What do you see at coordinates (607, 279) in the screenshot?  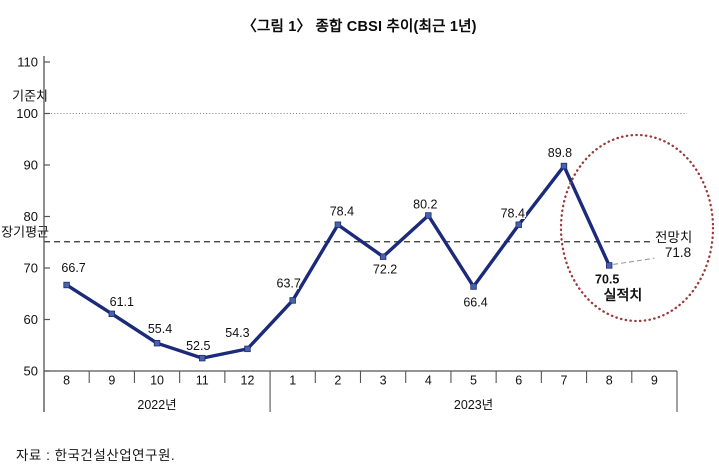 I see `data-label: 70.5` at bounding box center [607, 279].